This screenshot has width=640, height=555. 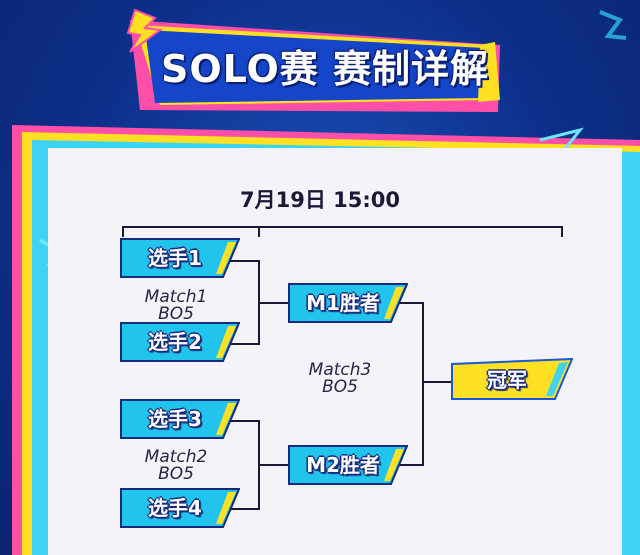 I want to click on match-name: Match2, so click(x=176, y=457).